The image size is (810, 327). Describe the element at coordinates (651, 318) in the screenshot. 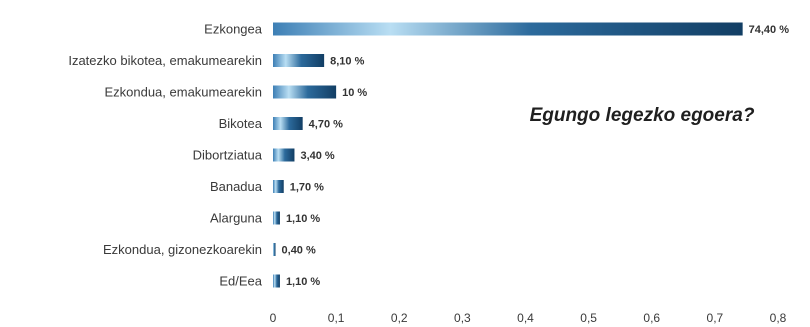

I see `x-tick-label: 0,6` at that location.